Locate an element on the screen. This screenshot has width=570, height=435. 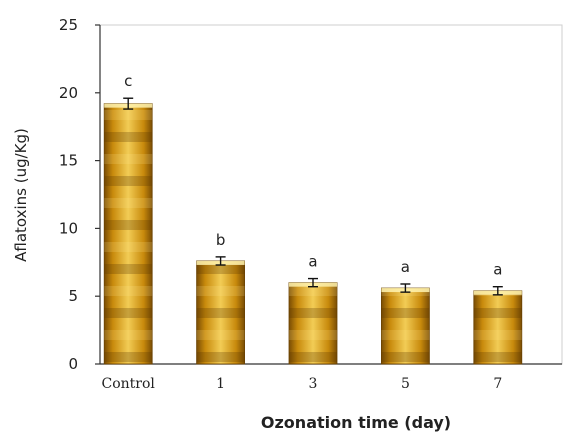
x-tick-label: 7 is located at coordinates (497, 384).